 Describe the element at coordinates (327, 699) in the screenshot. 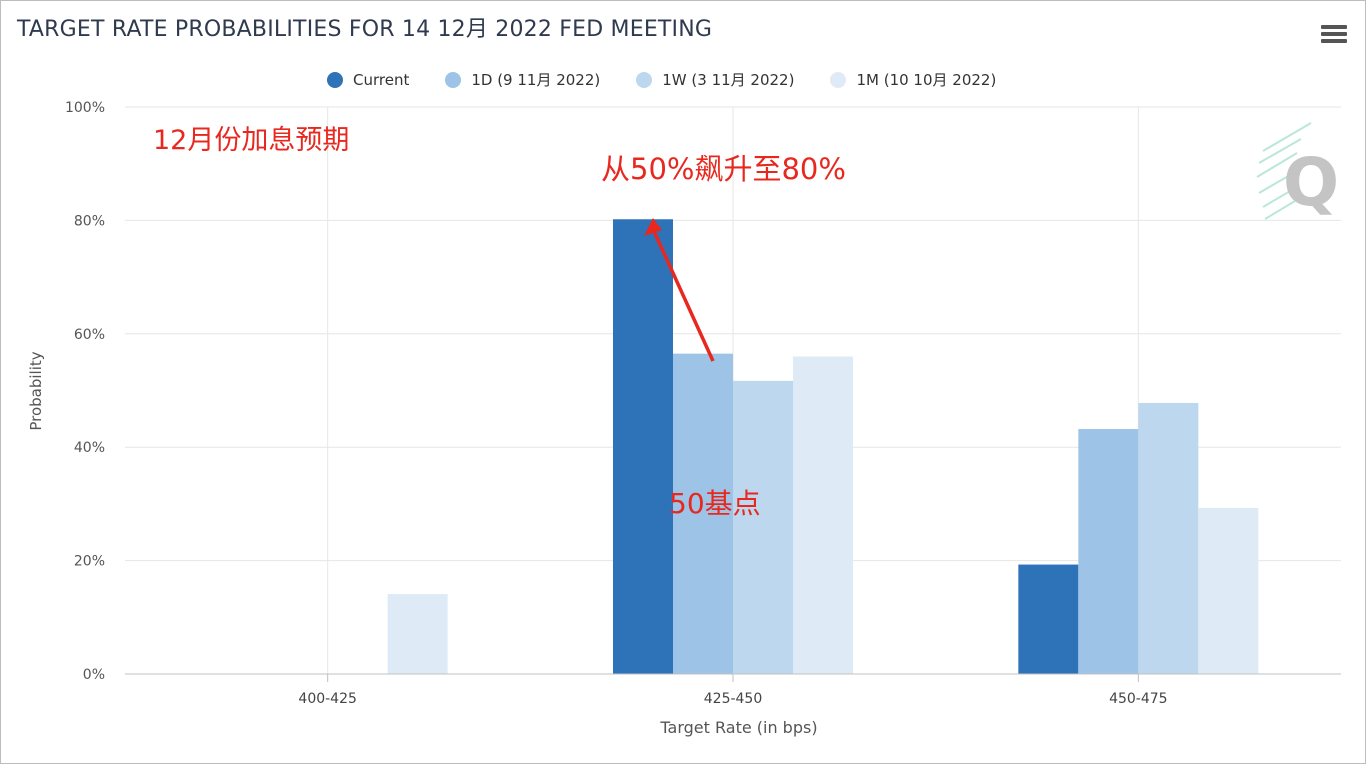

I see `x-tick-label: 400-425` at that location.